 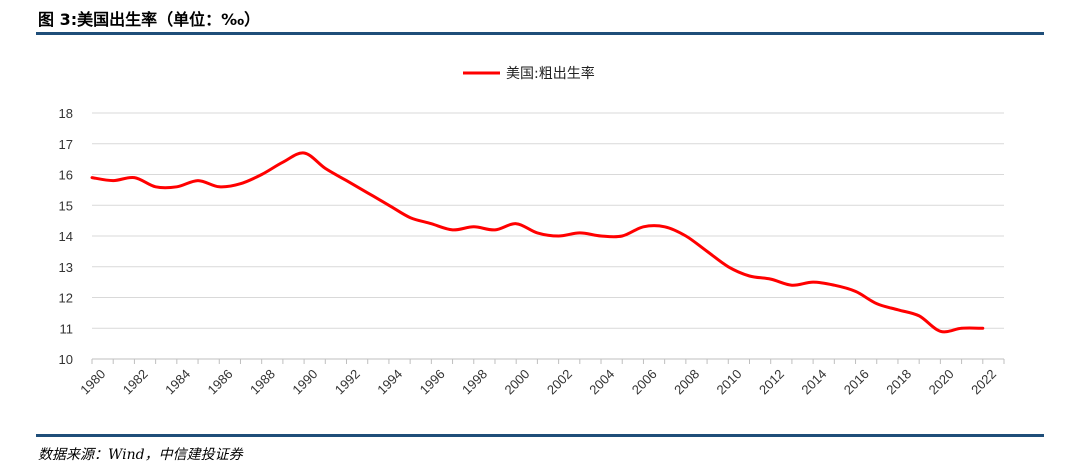 I want to click on x-tick-1996: 1996, so click(x=432, y=381).